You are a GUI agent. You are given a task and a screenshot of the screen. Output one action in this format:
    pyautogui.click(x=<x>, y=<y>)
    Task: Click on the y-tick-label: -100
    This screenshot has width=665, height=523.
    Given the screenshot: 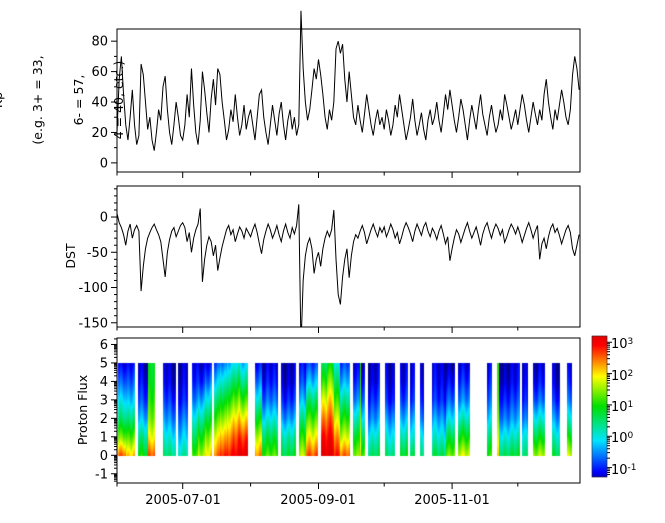 What is the action you would take?
    pyautogui.click(x=93, y=288)
    